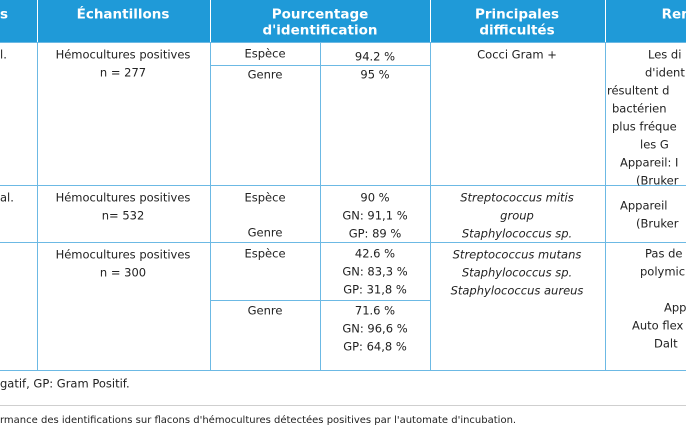 This screenshot has height=430, width=686. Describe the element at coordinates (517, 197) in the screenshot. I see `cell-text: Streptococcus mitis` at that location.